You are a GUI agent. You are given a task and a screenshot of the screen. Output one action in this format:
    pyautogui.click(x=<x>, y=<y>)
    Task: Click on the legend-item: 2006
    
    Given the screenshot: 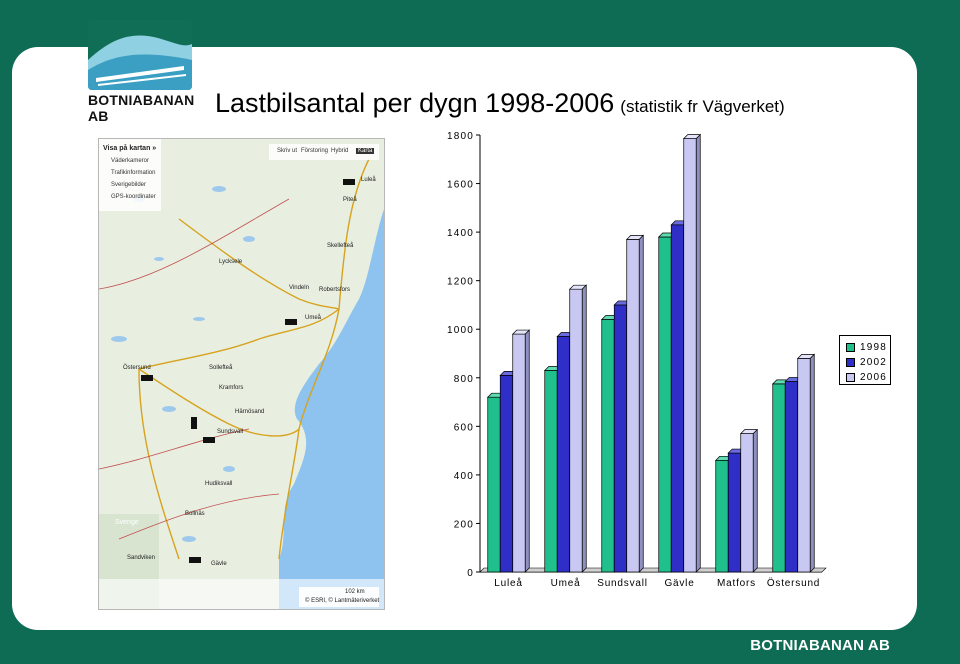 What is the action you would take?
    pyautogui.click(x=868, y=377)
    